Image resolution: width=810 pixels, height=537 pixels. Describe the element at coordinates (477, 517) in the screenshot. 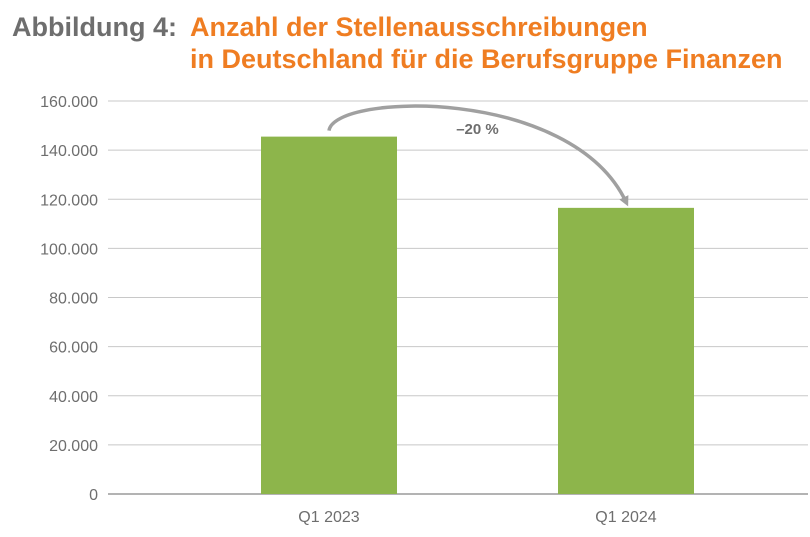

I see `x-axis-ticks: Q1 2023 Q1 2024` at that location.